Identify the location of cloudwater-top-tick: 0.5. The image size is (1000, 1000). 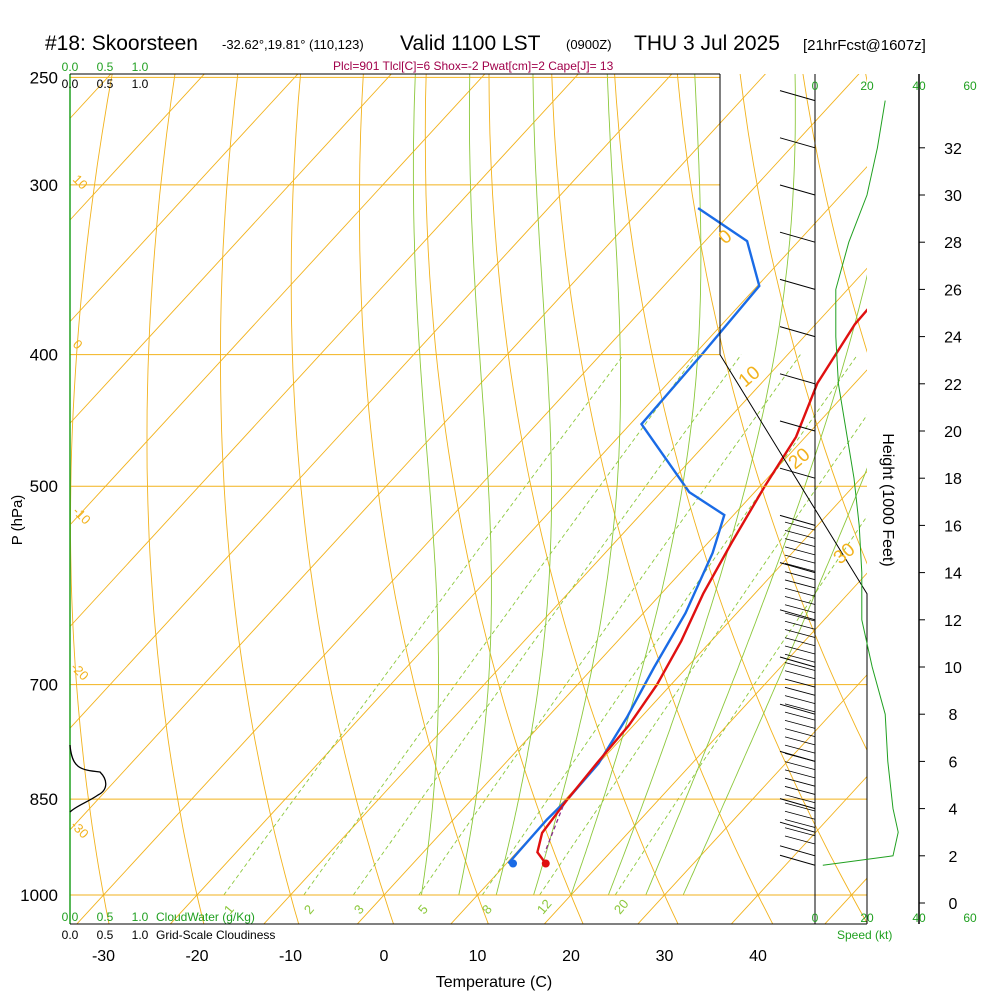
(105, 67).